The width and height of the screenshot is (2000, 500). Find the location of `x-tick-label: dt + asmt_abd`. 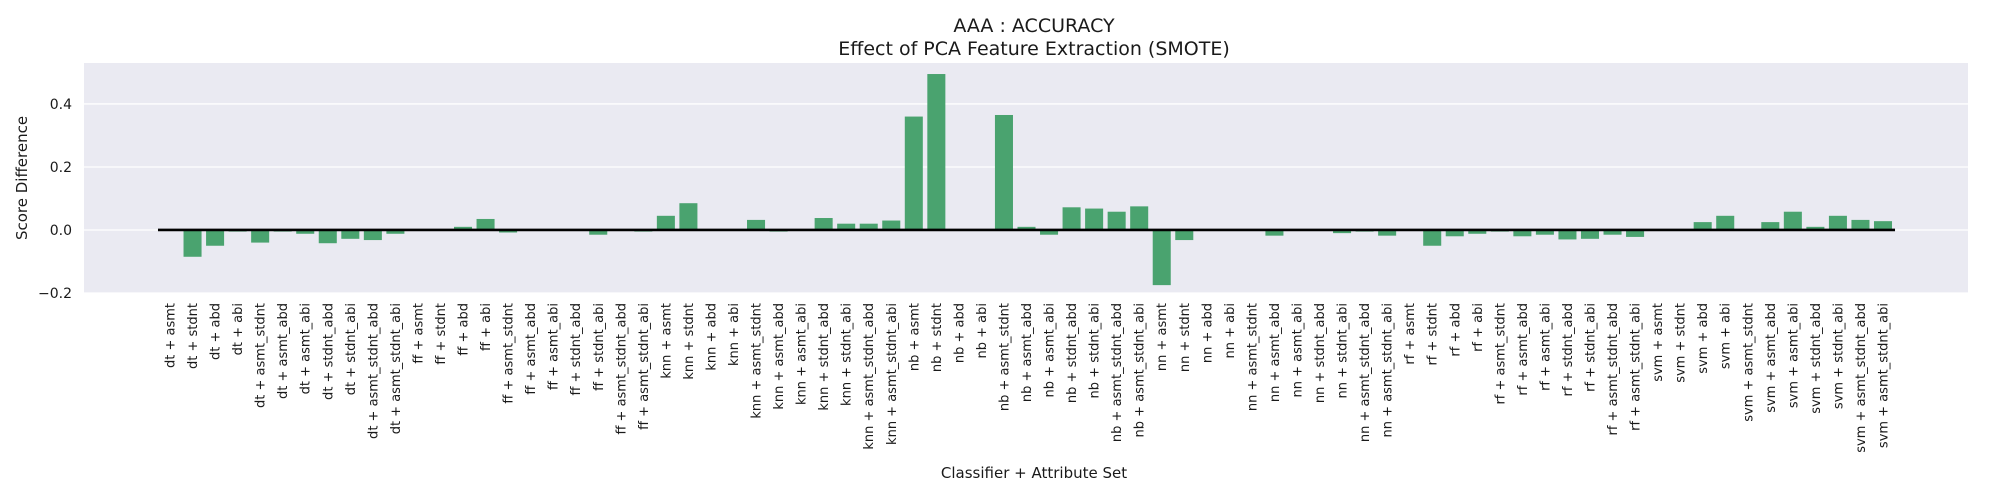

x-tick-label: dt + asmt_abd is located at coordinates (283, 351).